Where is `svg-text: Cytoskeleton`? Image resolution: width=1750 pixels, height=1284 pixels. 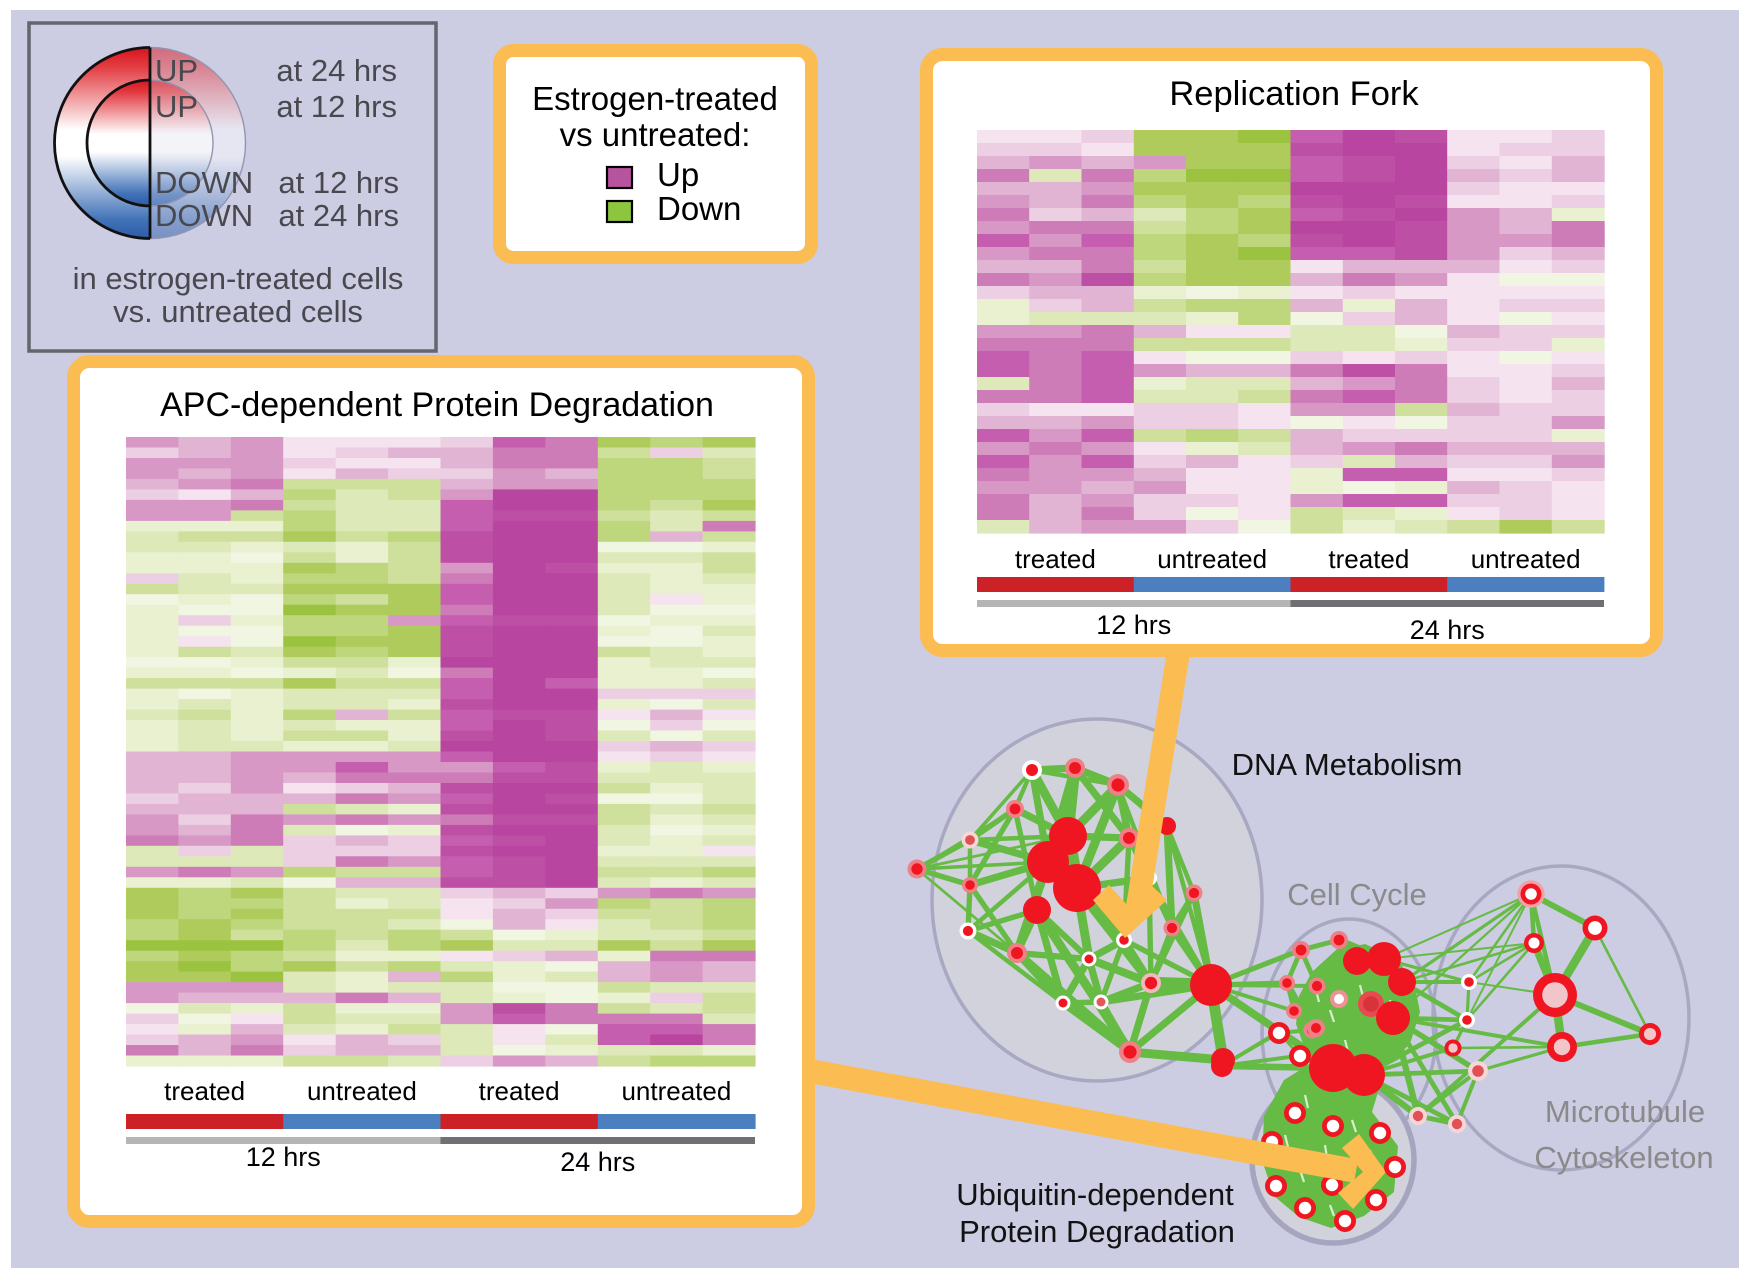
svg-text: Cytoskeleton is located at coordinates (1623, 1157).